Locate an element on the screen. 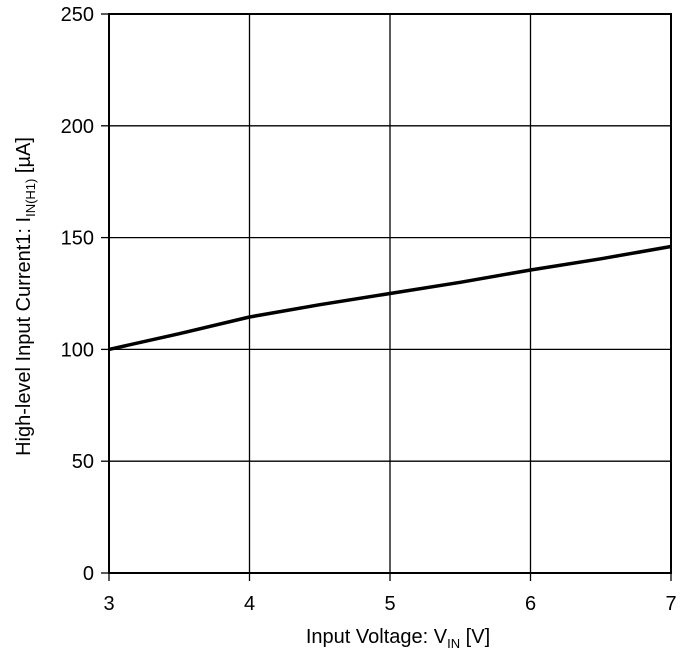 The image size is (690, 657). y-axis-title: High-level Input Current1: IIN(H1) [µA] is located at coordinates (25, 296).